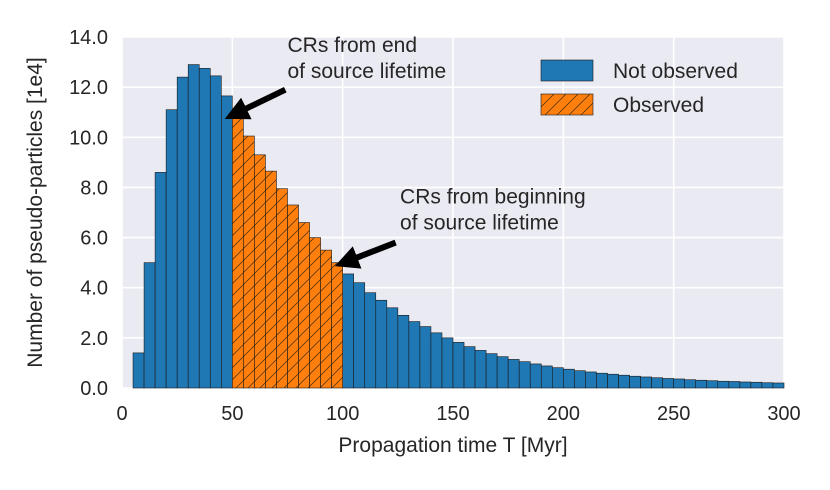  I want to click on annotation-text-end: CRs from end, so click(353, 45).